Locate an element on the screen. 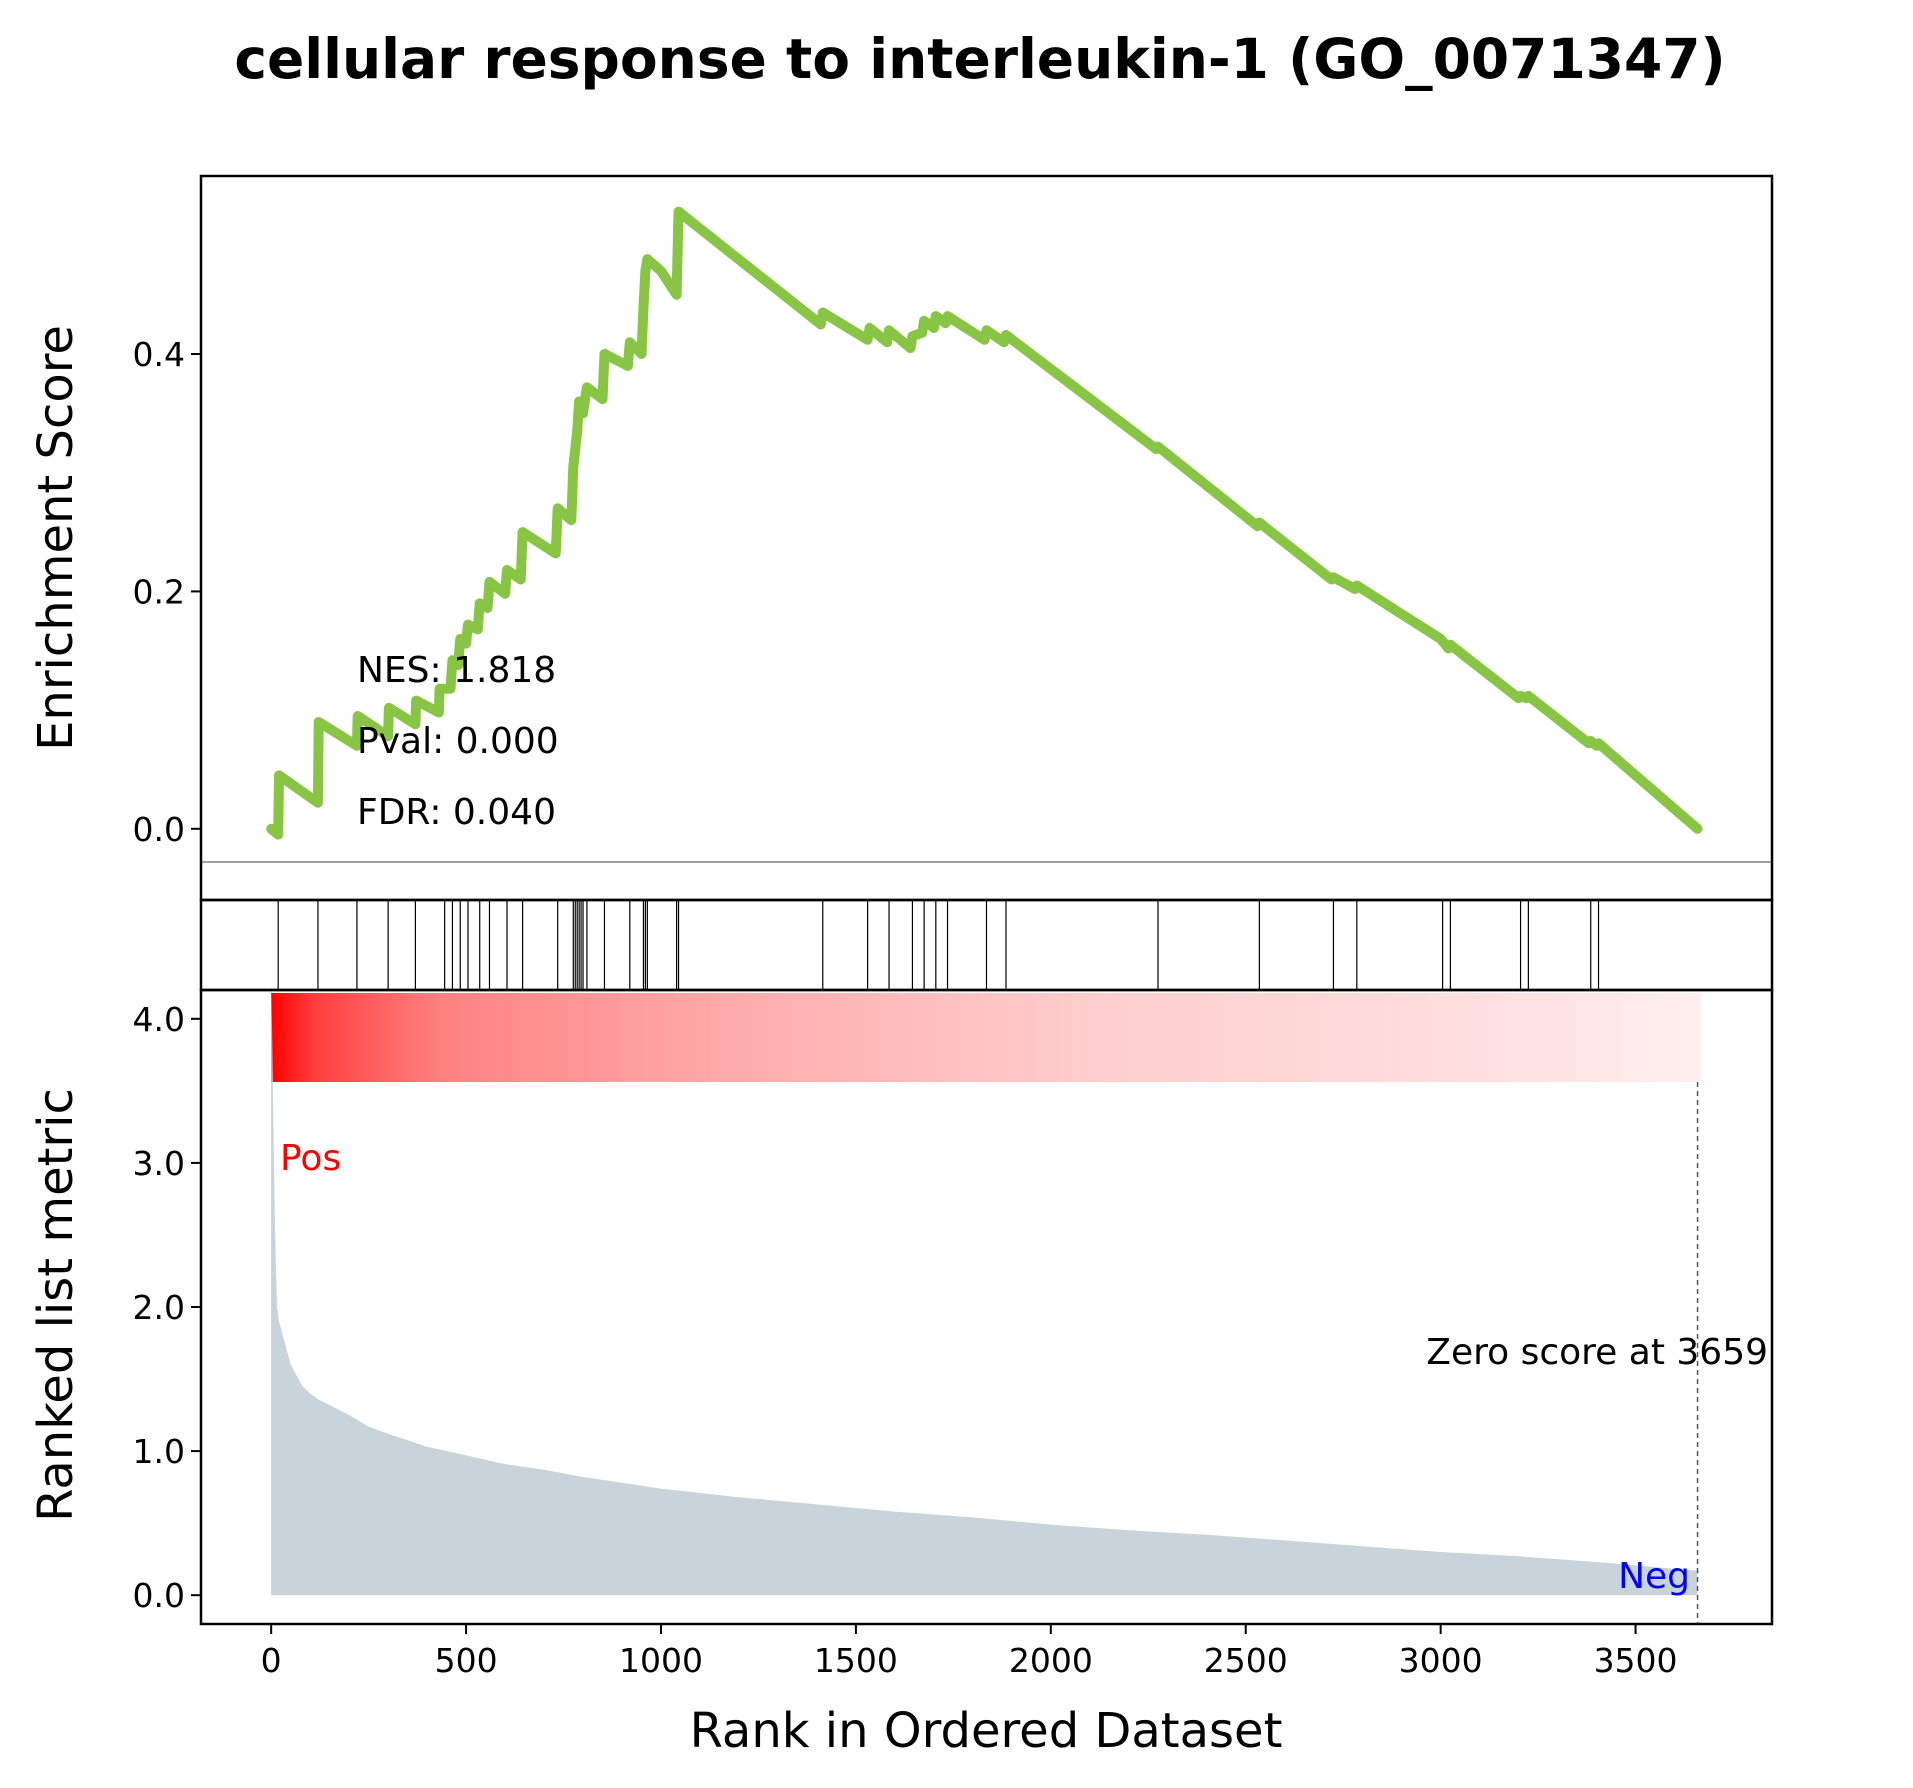 The width and height of the screenshot is (1913, 1788). x-tick-label: 2500 is located at coordinates (1246, 1660).